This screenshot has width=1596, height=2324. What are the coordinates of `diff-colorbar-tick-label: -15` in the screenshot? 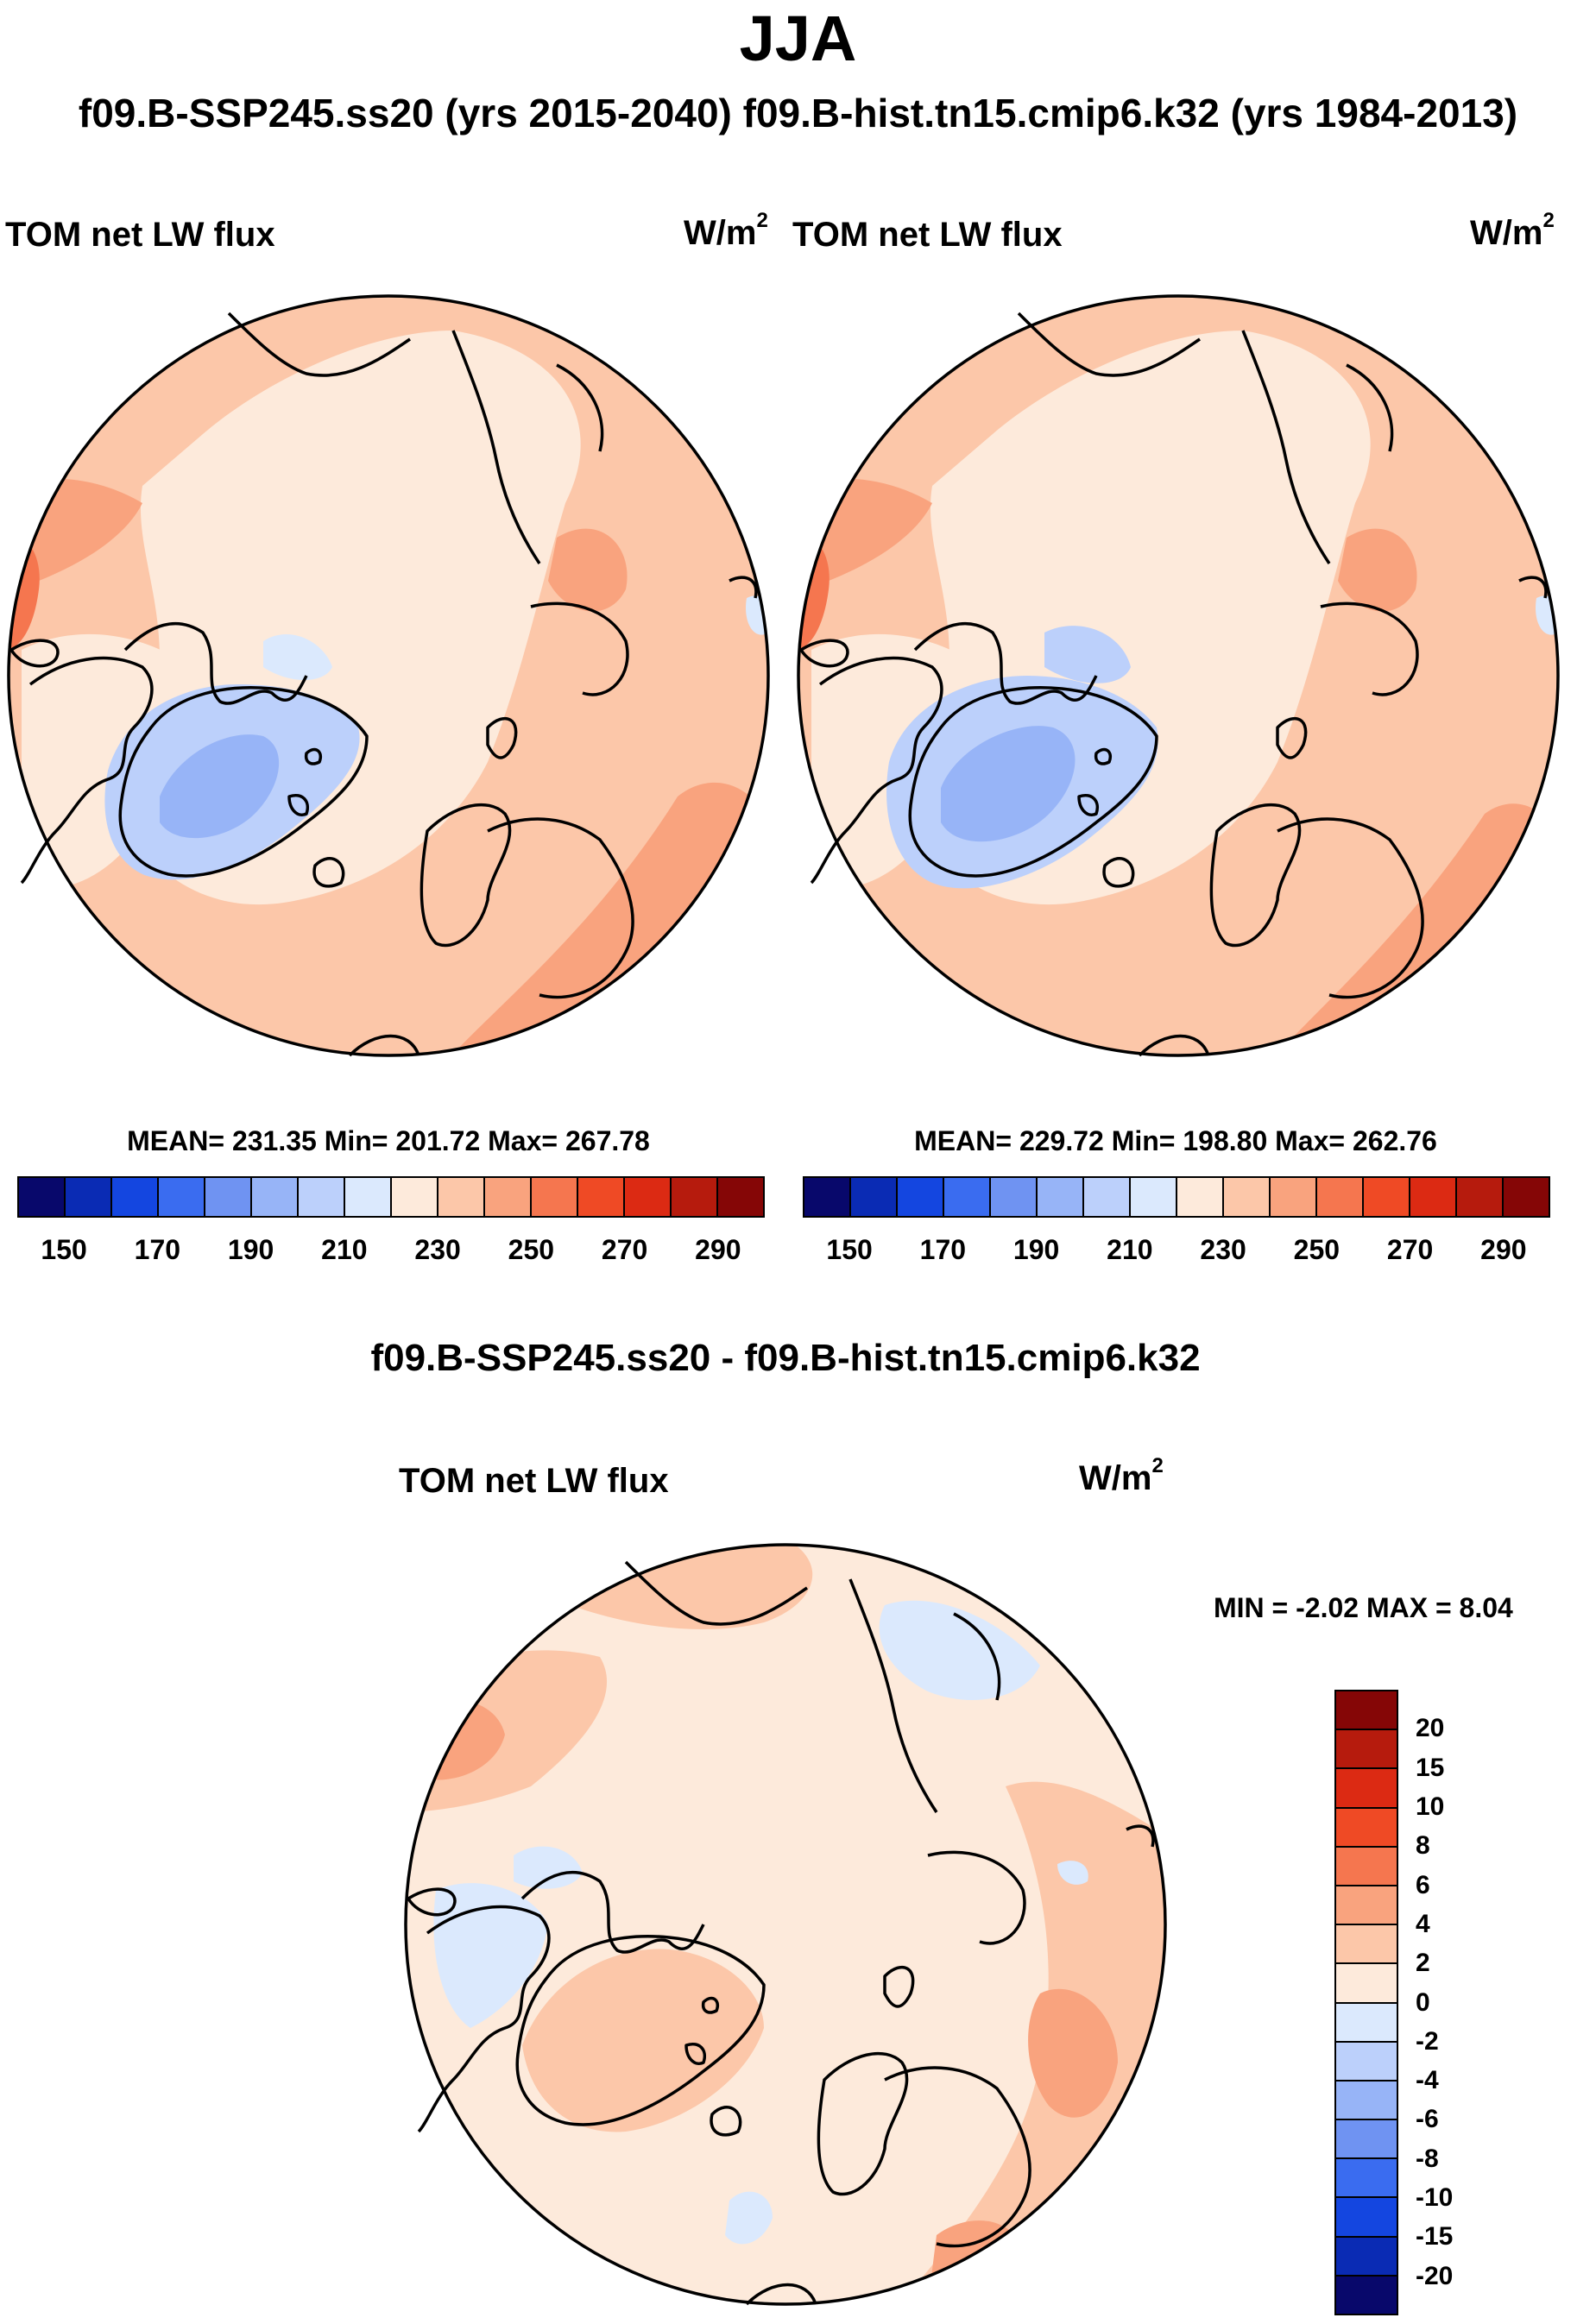 It's located at (1435, 2237).